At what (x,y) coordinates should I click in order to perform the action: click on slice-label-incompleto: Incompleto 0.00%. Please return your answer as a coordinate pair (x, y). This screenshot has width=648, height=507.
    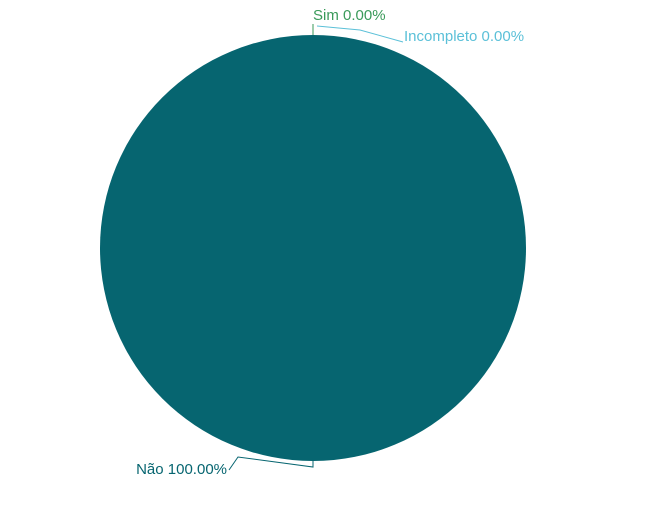
    Looking at the image, I should click on (464, 36).